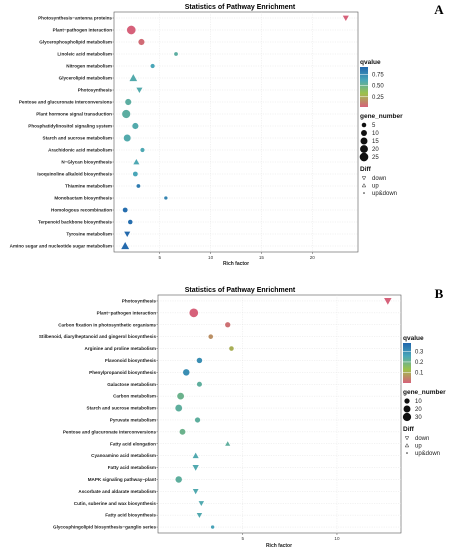 The height and width of the screenshot is (550, 454). Describe the element at coordinates (85, 78) in the screenshot. I see `pathway-label: Glycerolipid metabolism` at that location.